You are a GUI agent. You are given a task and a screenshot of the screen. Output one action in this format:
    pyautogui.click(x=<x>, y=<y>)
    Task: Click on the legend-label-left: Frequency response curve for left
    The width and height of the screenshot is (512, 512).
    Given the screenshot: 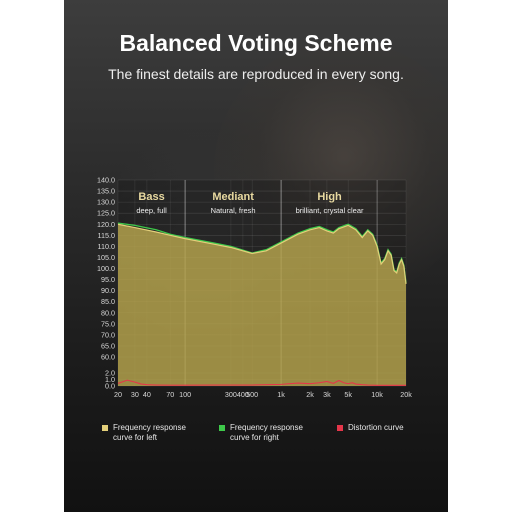 What is the action you would take?
    pyautogui.click(x=149, y=432)
    